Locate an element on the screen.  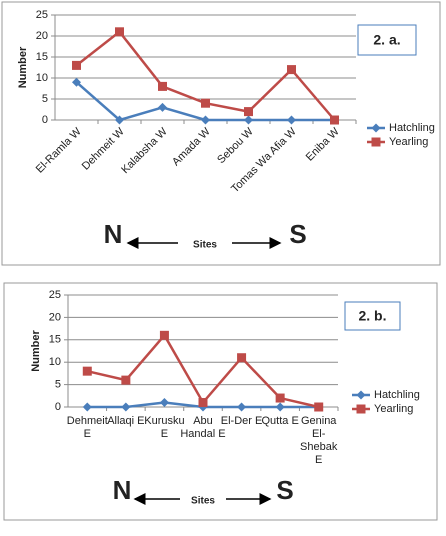
panel-label: 2. b. is located at coordinates (372, 316).